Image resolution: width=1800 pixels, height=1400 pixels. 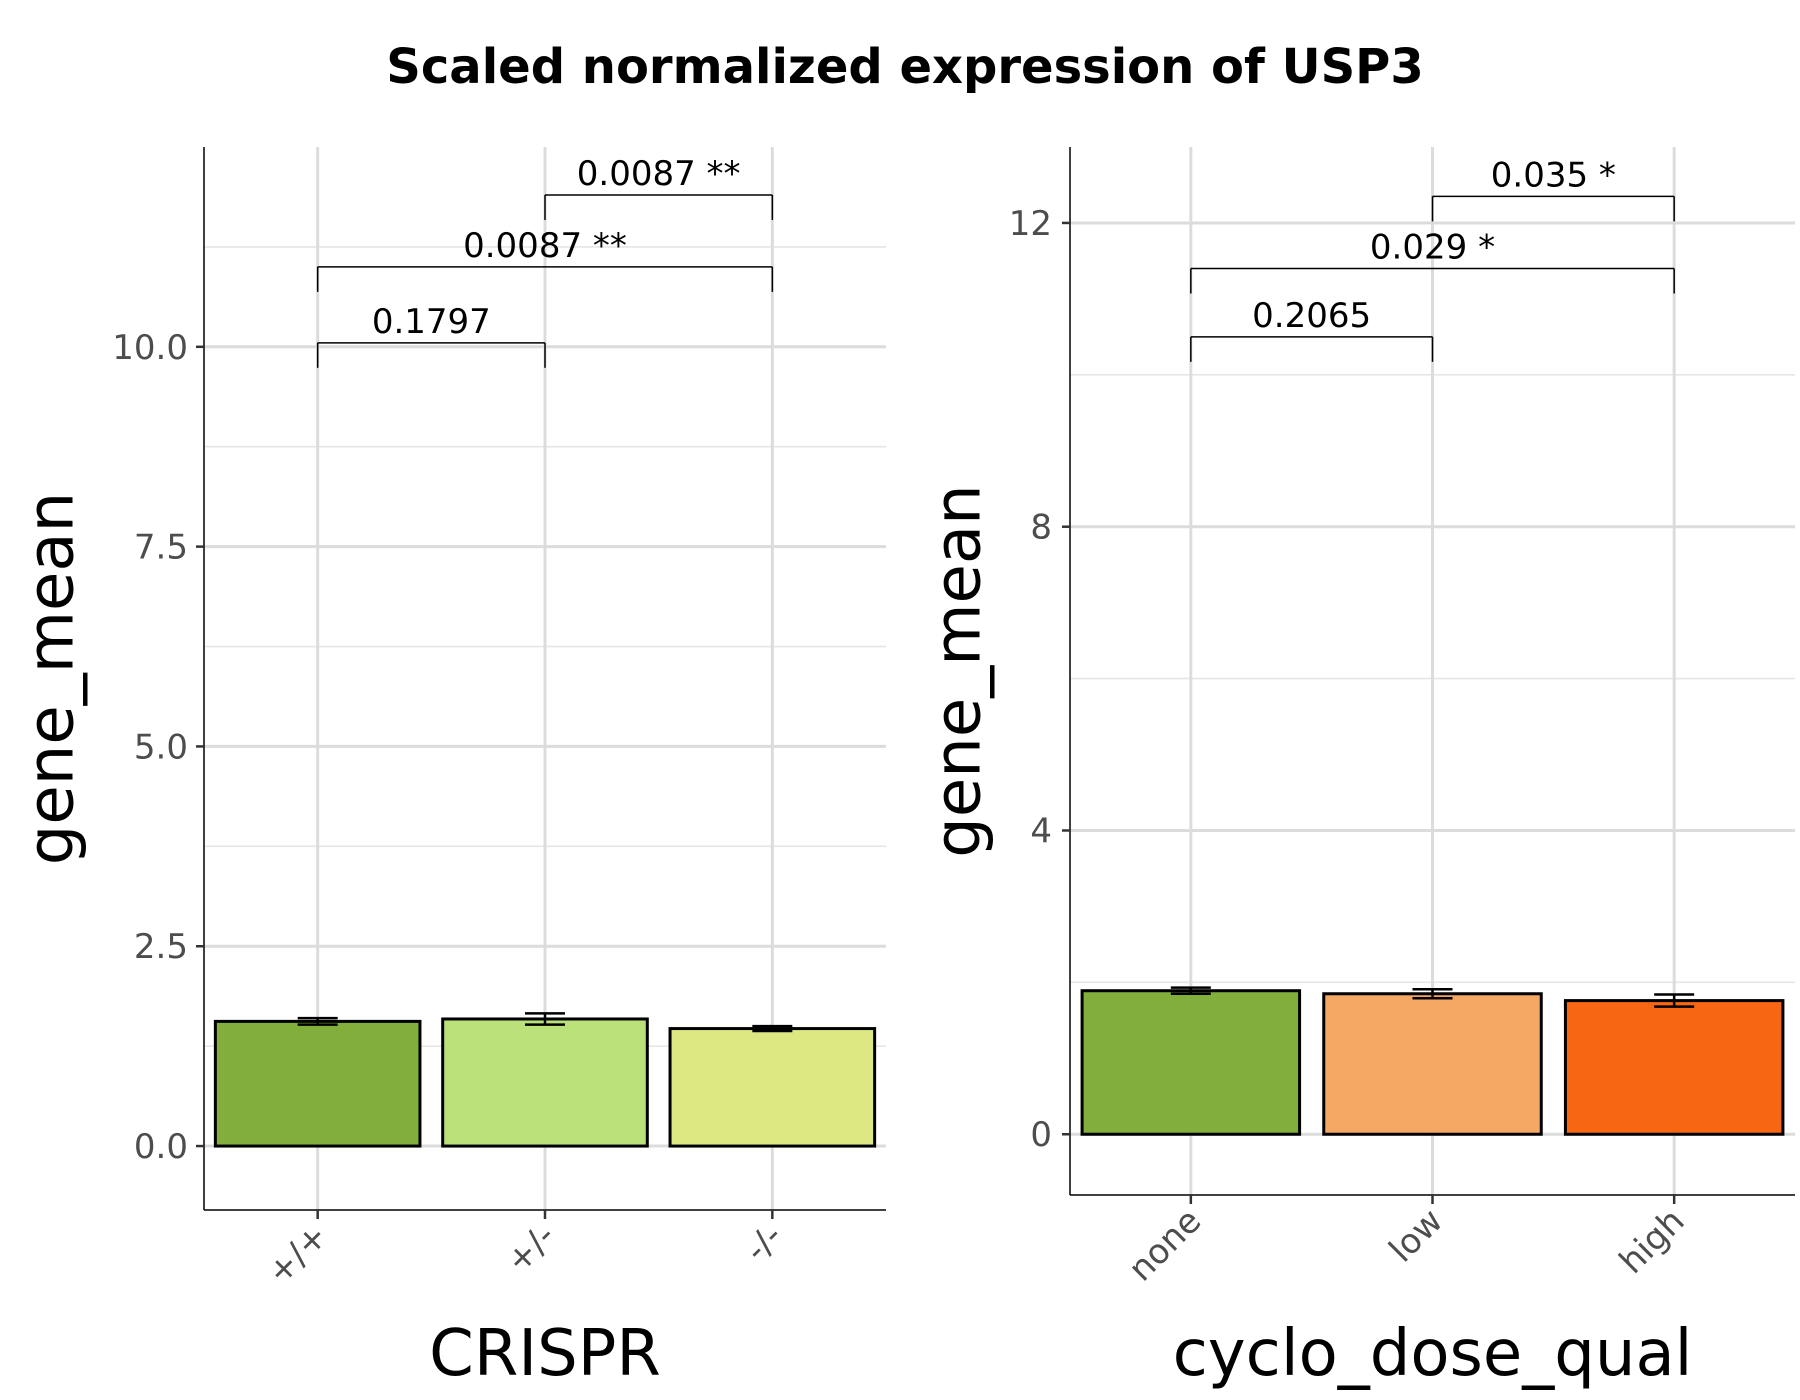 What do you see at coordinates (431, 322) in the screenshot?
I see `crispr-comparison-label: 0.1797` at bounding box center [431, 322].